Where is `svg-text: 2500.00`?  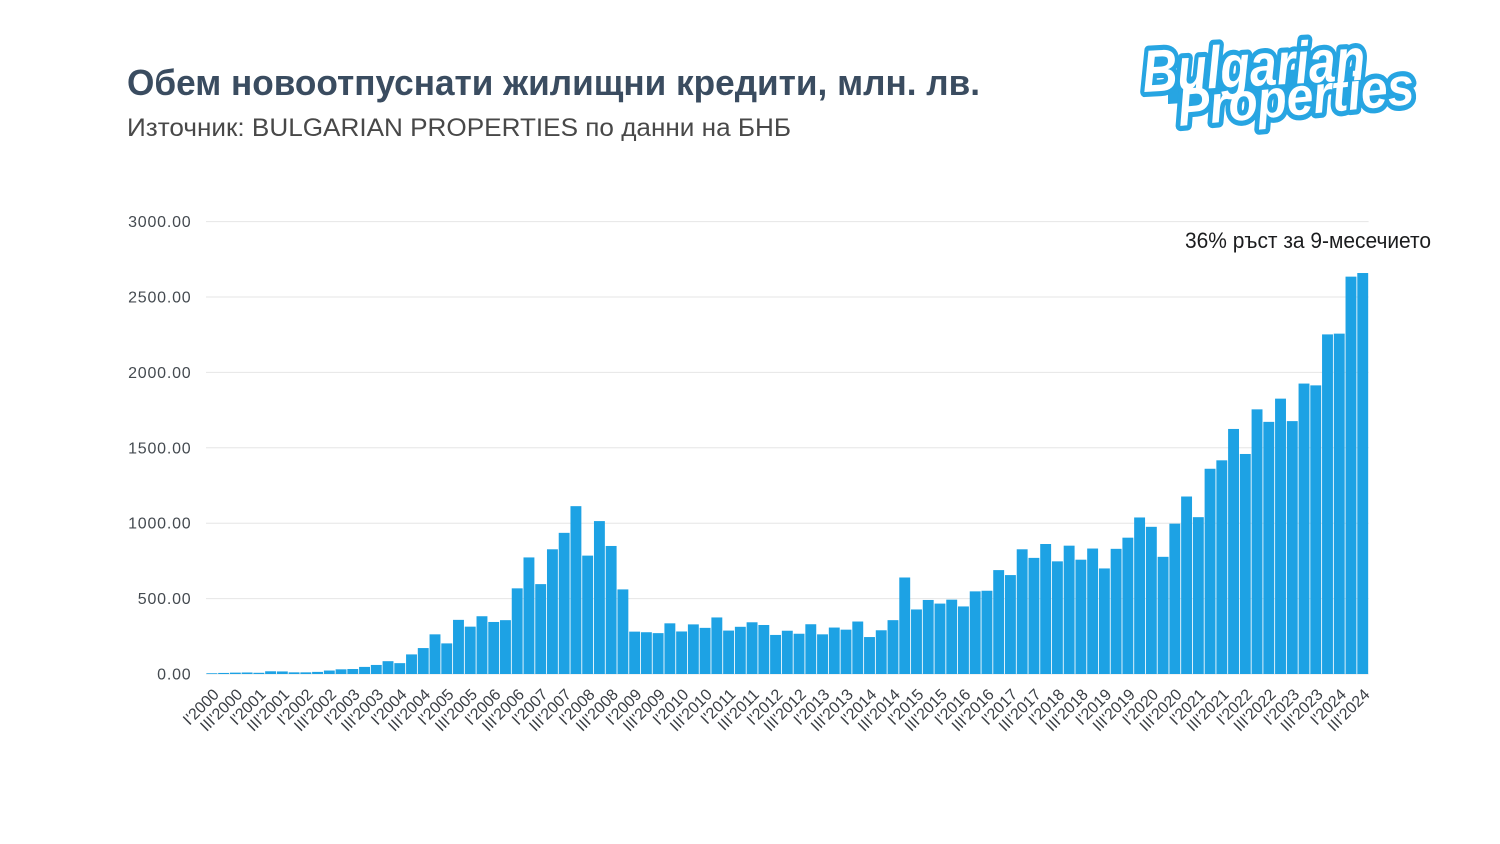 svg-text: 2500.00 is located at coordinates (159, 298).